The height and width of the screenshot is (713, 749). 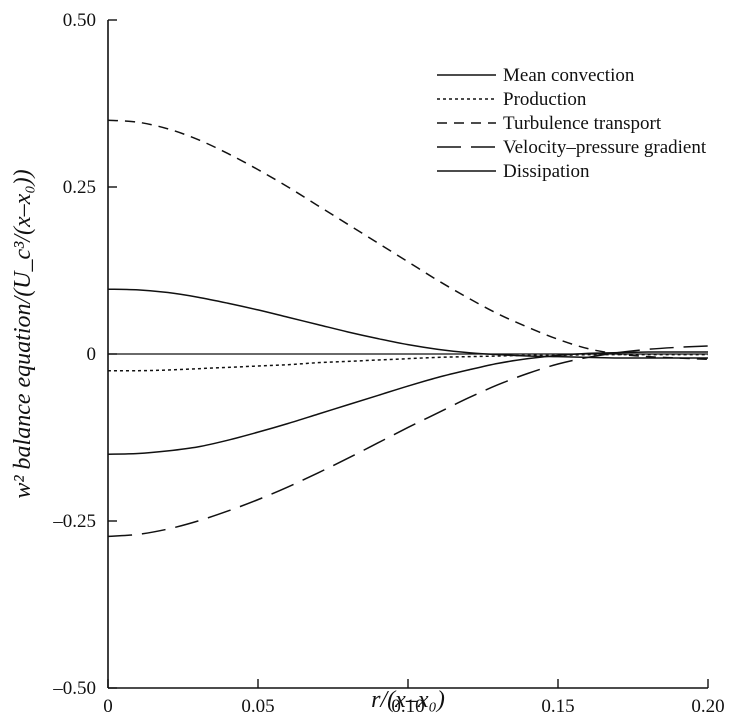 I want to click on x-axis-label: r/(x–x₀), so click(x=408, y=700).